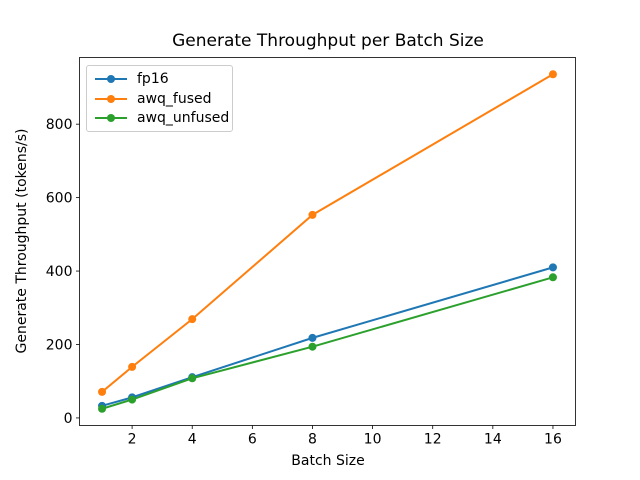 Image resolution: width=640 pixels, height=480 pixels. I want to click on legend-label: fp16, so click(153, 78).